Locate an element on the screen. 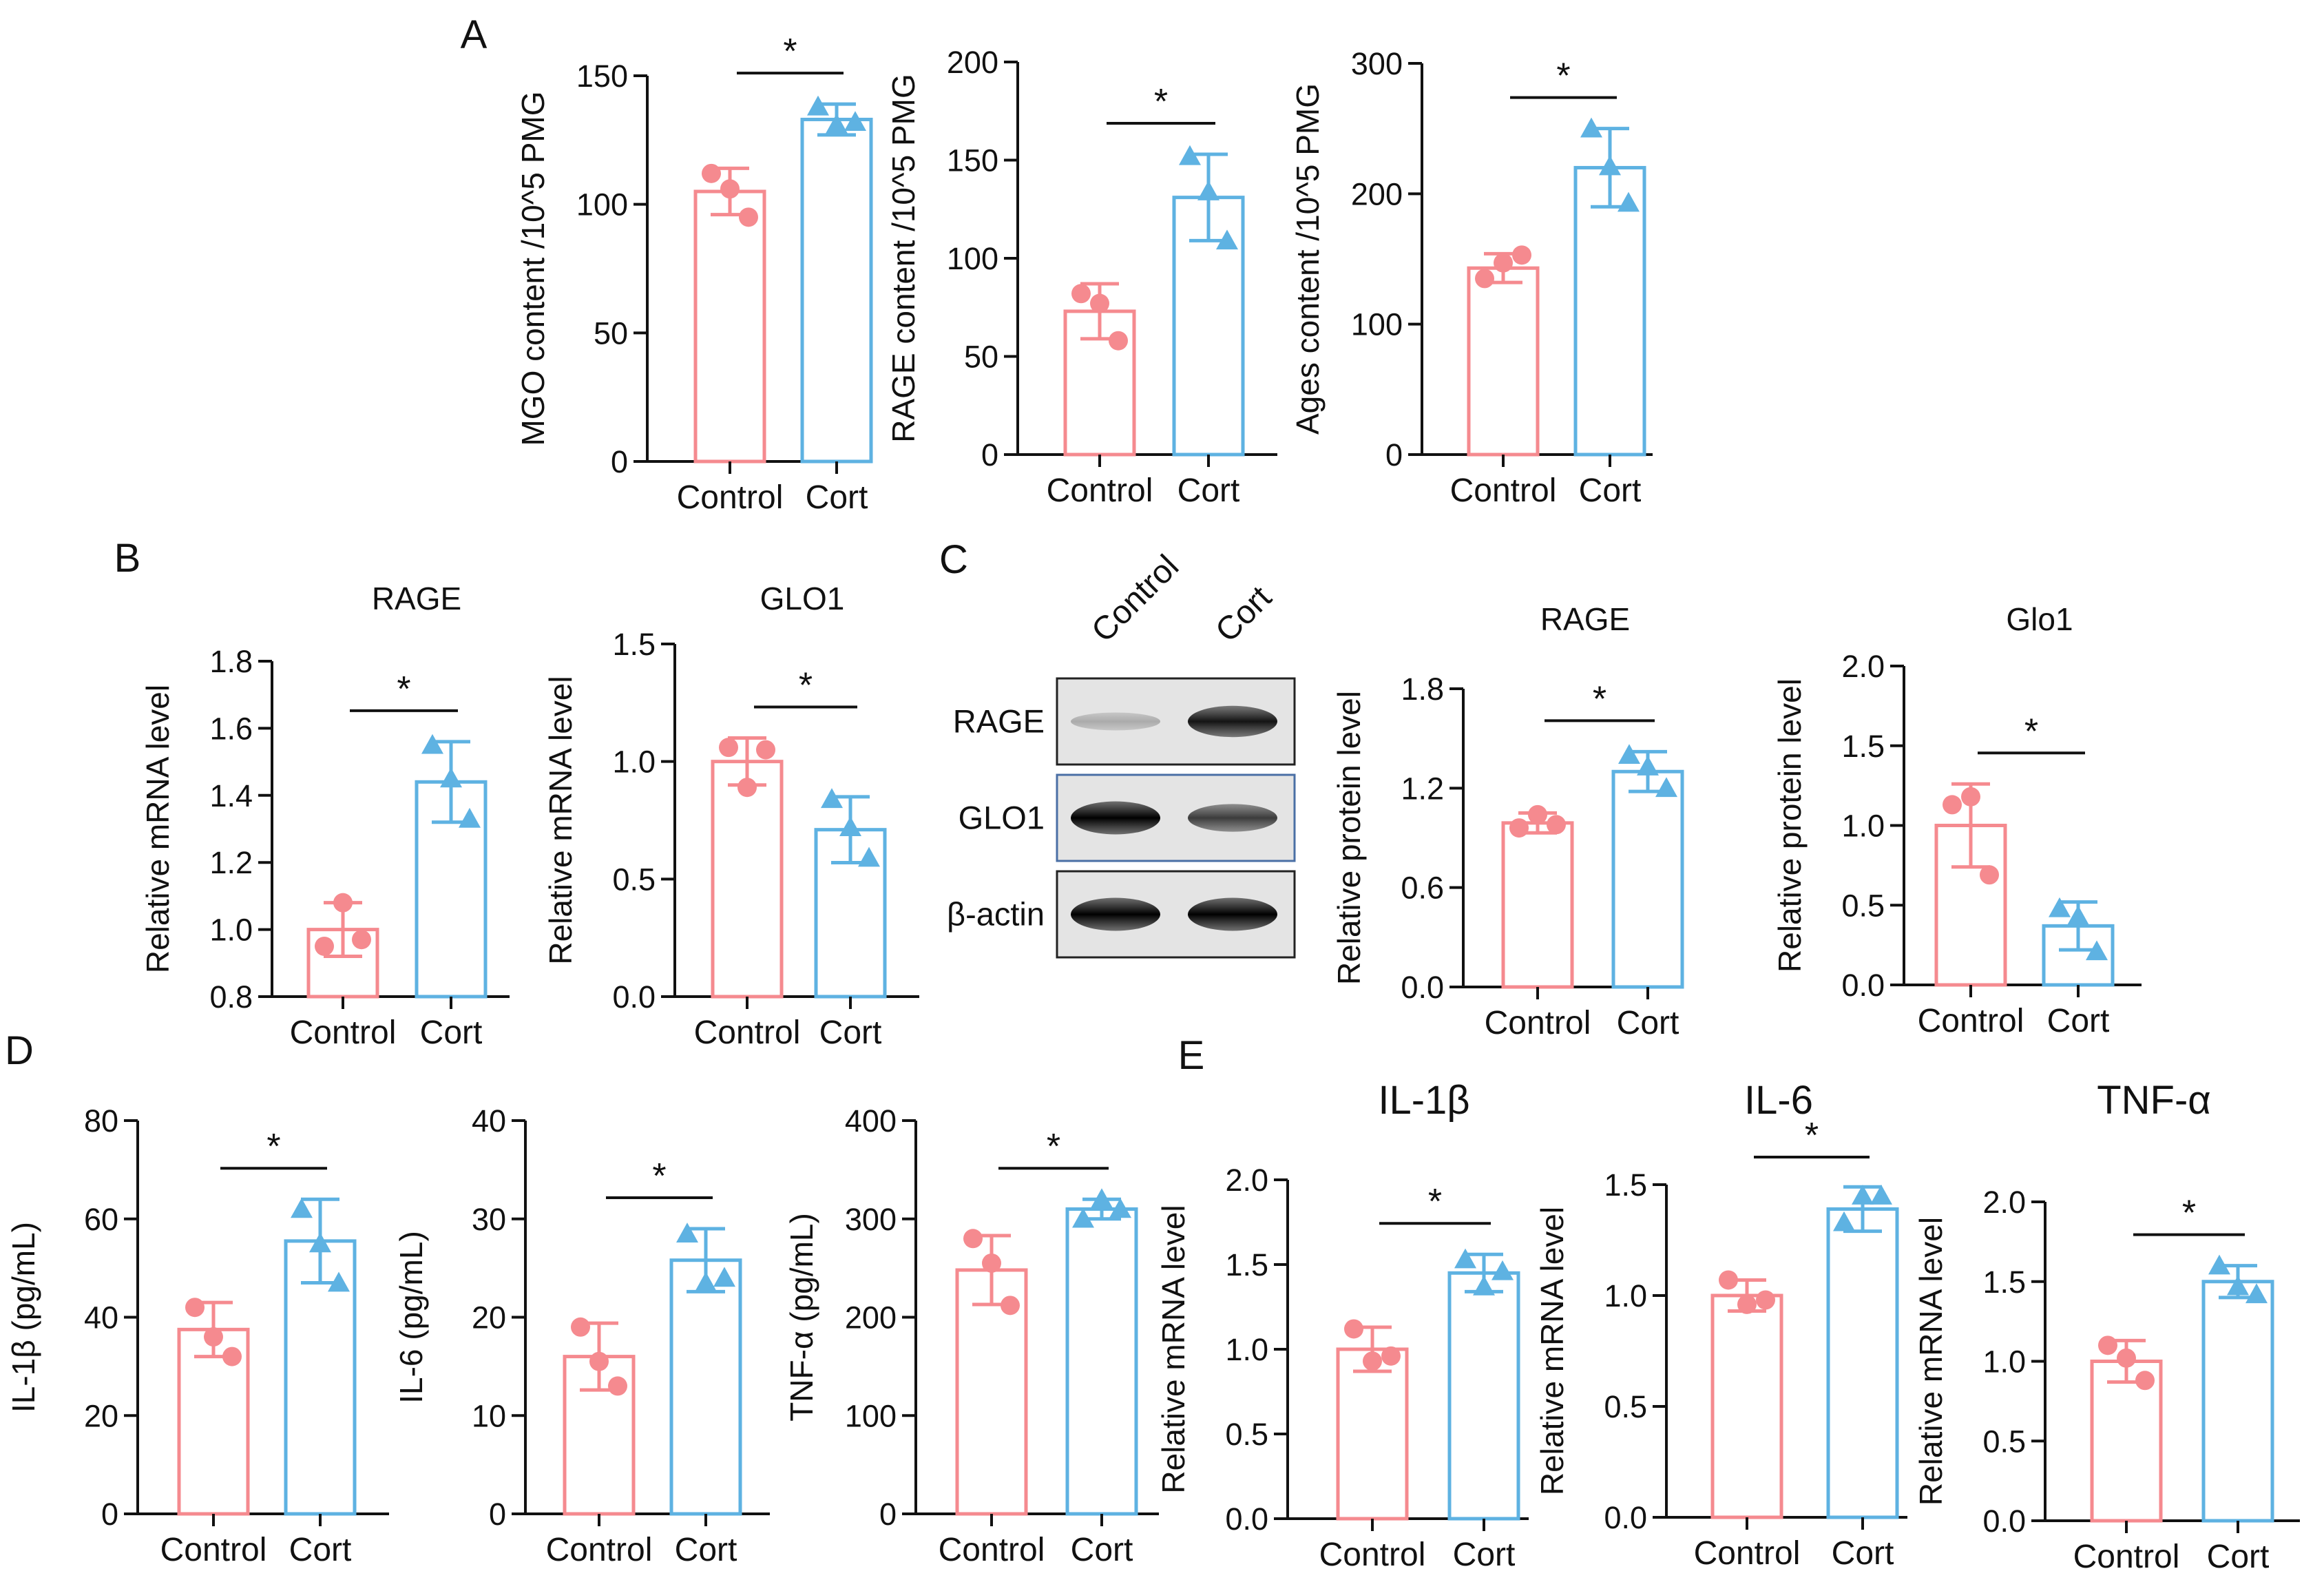 The width and height of the screenshot is (2324, 1591). lane-label-control: Control is located at coordinates (1135, 598).